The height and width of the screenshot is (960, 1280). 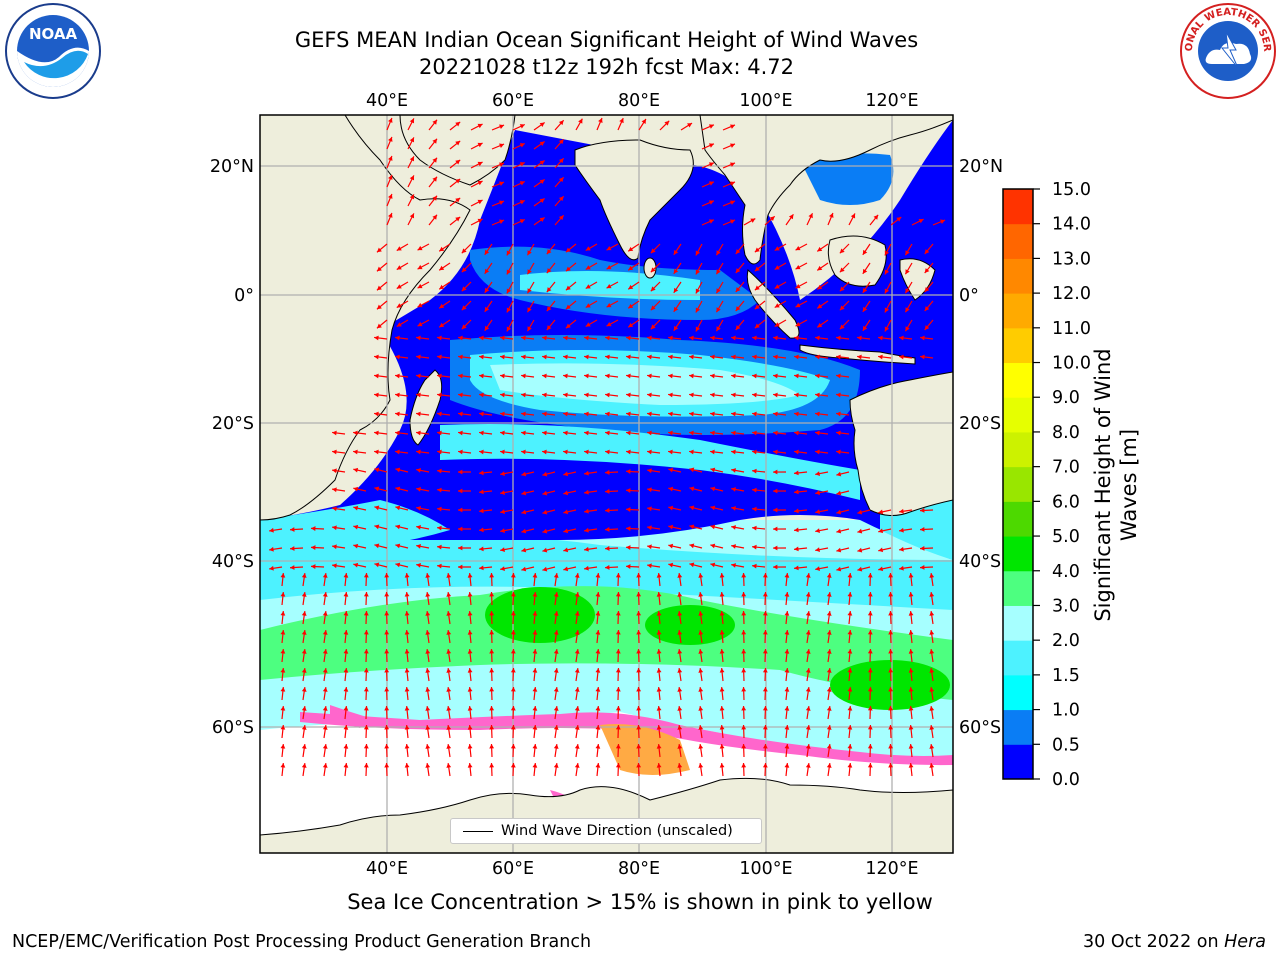 What do you see at coordinates (1066, 433) in the screenshot?
I see `colorbar-tick-label: 8.0` at bounding box center [1066, 433].